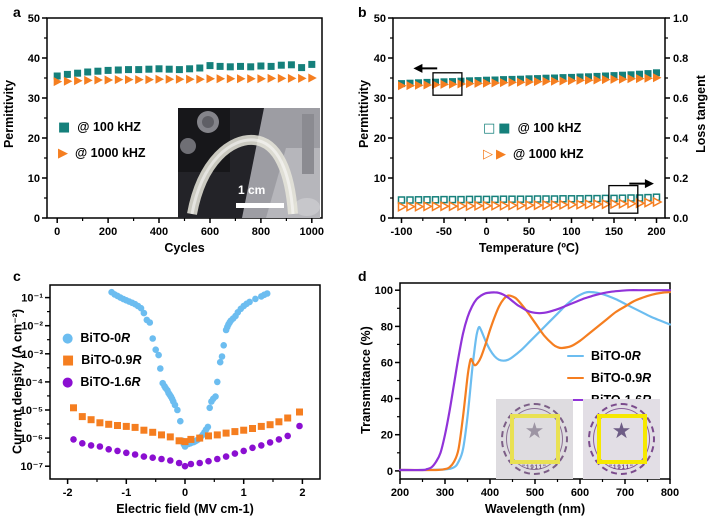  I want to click on x-tick-label: -1, so click(126, 493).